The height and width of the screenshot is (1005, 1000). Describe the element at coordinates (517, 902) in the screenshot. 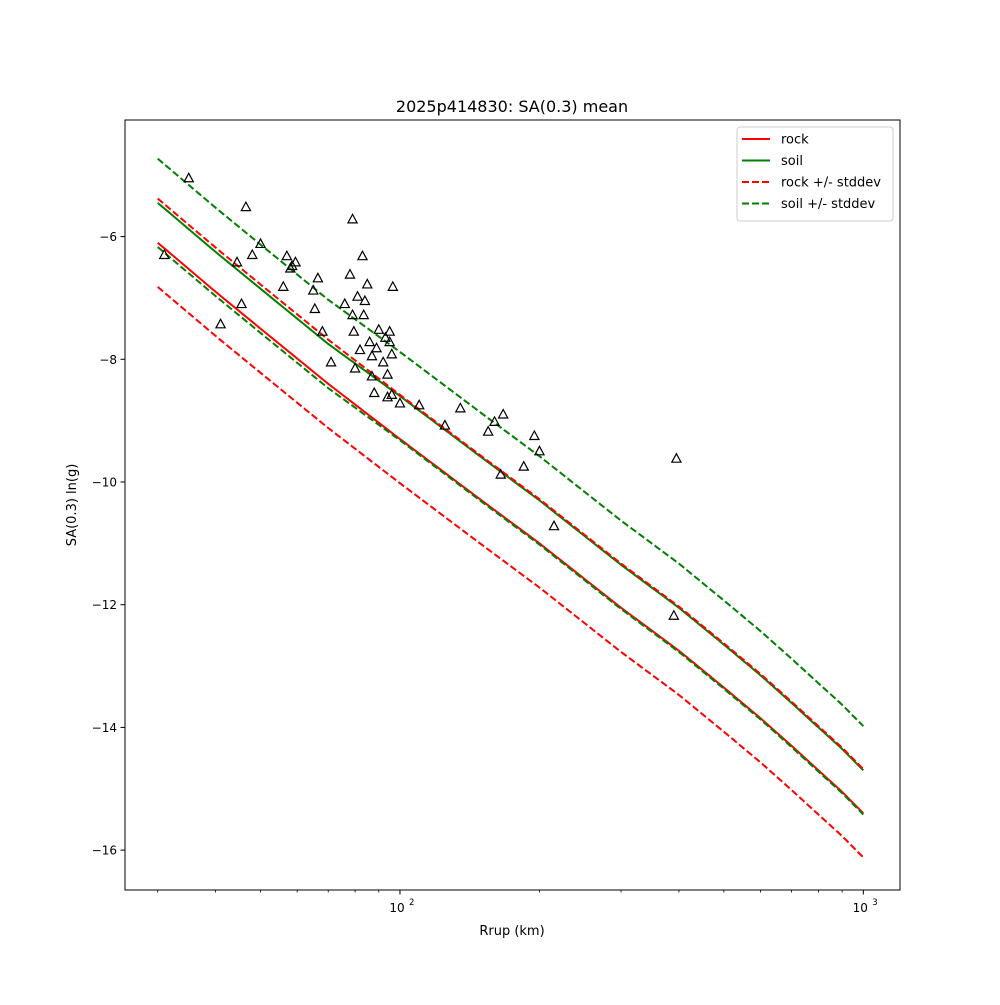

I see `x-axis-ticks: 10 2 10 3` at that location.